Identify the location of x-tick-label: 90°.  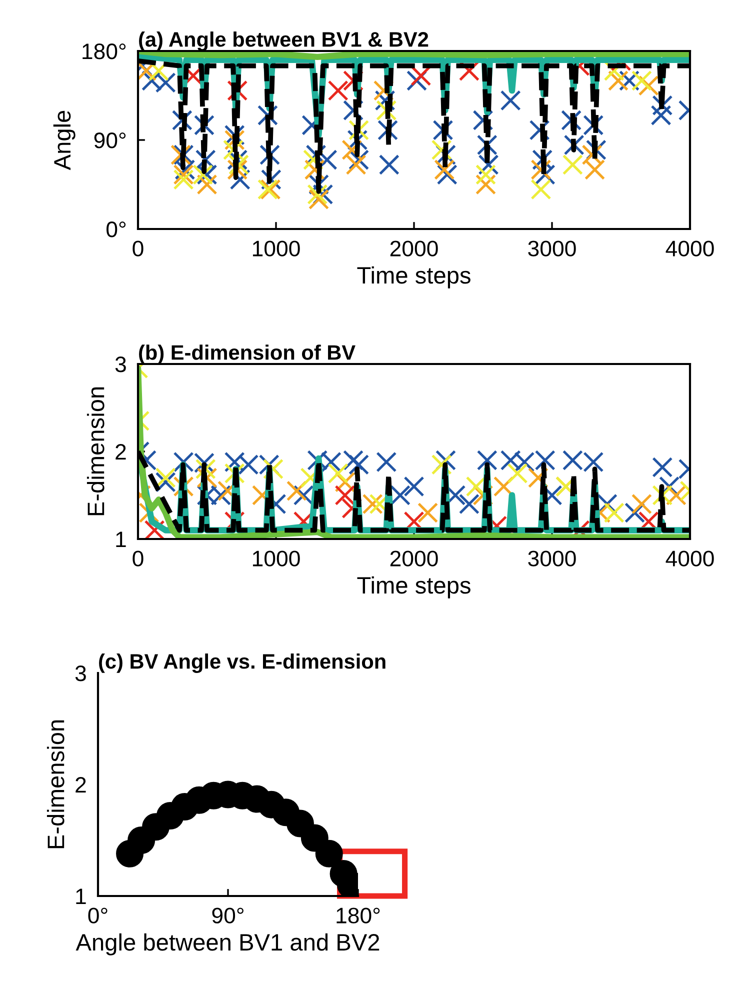
(228, 916).